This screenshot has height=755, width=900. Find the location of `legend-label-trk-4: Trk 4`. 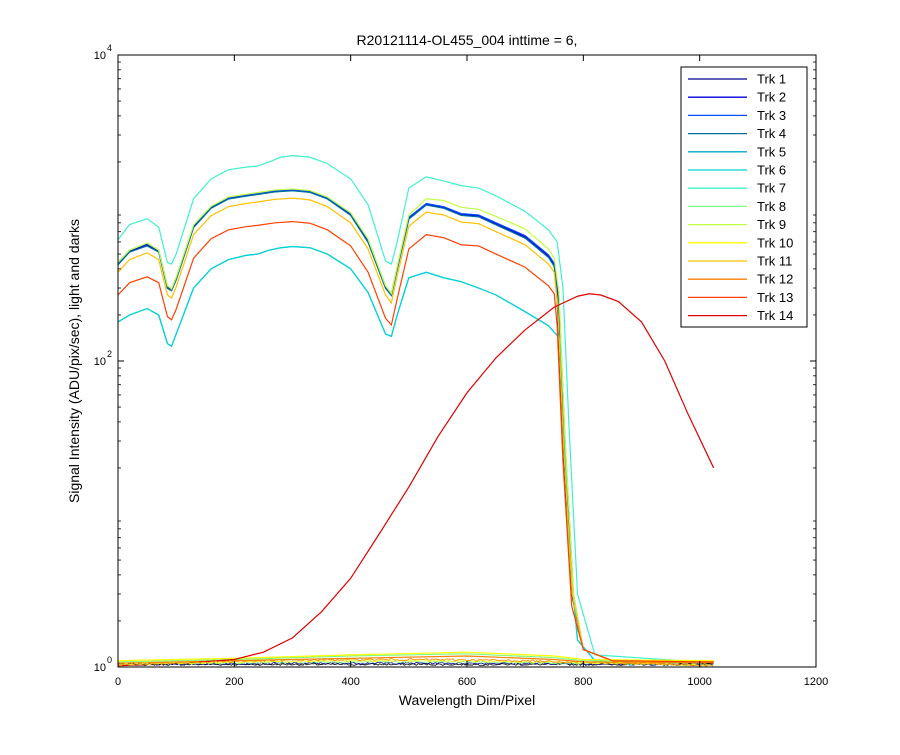

legend-label-trk-4: Trk 4 is located at coordinates (771, 133).